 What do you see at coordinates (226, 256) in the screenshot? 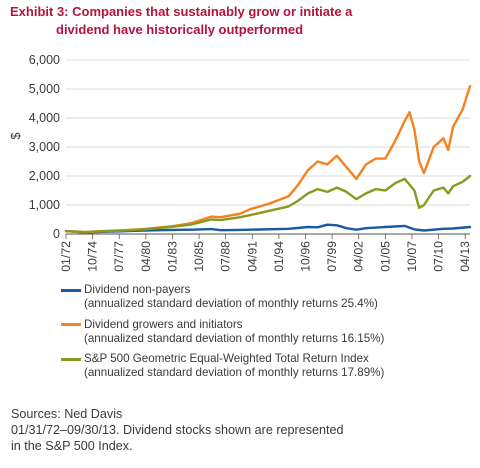
I see `x-tick-label: 07/88` at bounding box center [226, 256].